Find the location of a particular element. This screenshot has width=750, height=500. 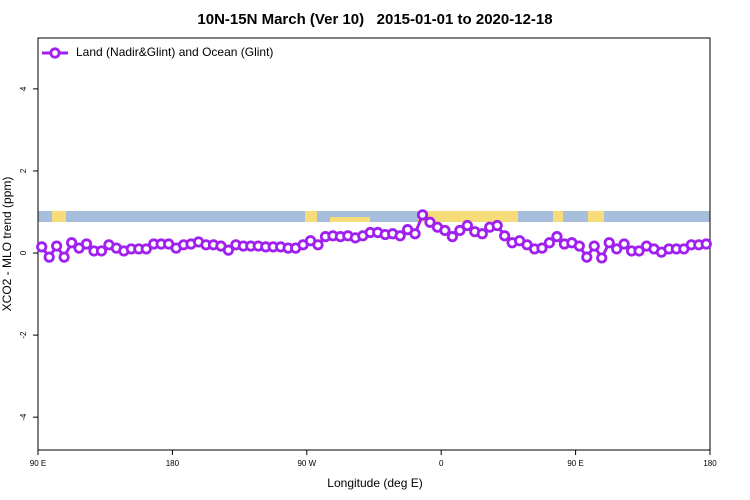

x-axis-label: Longitude (deg E) is located at coordinates (374, 483).